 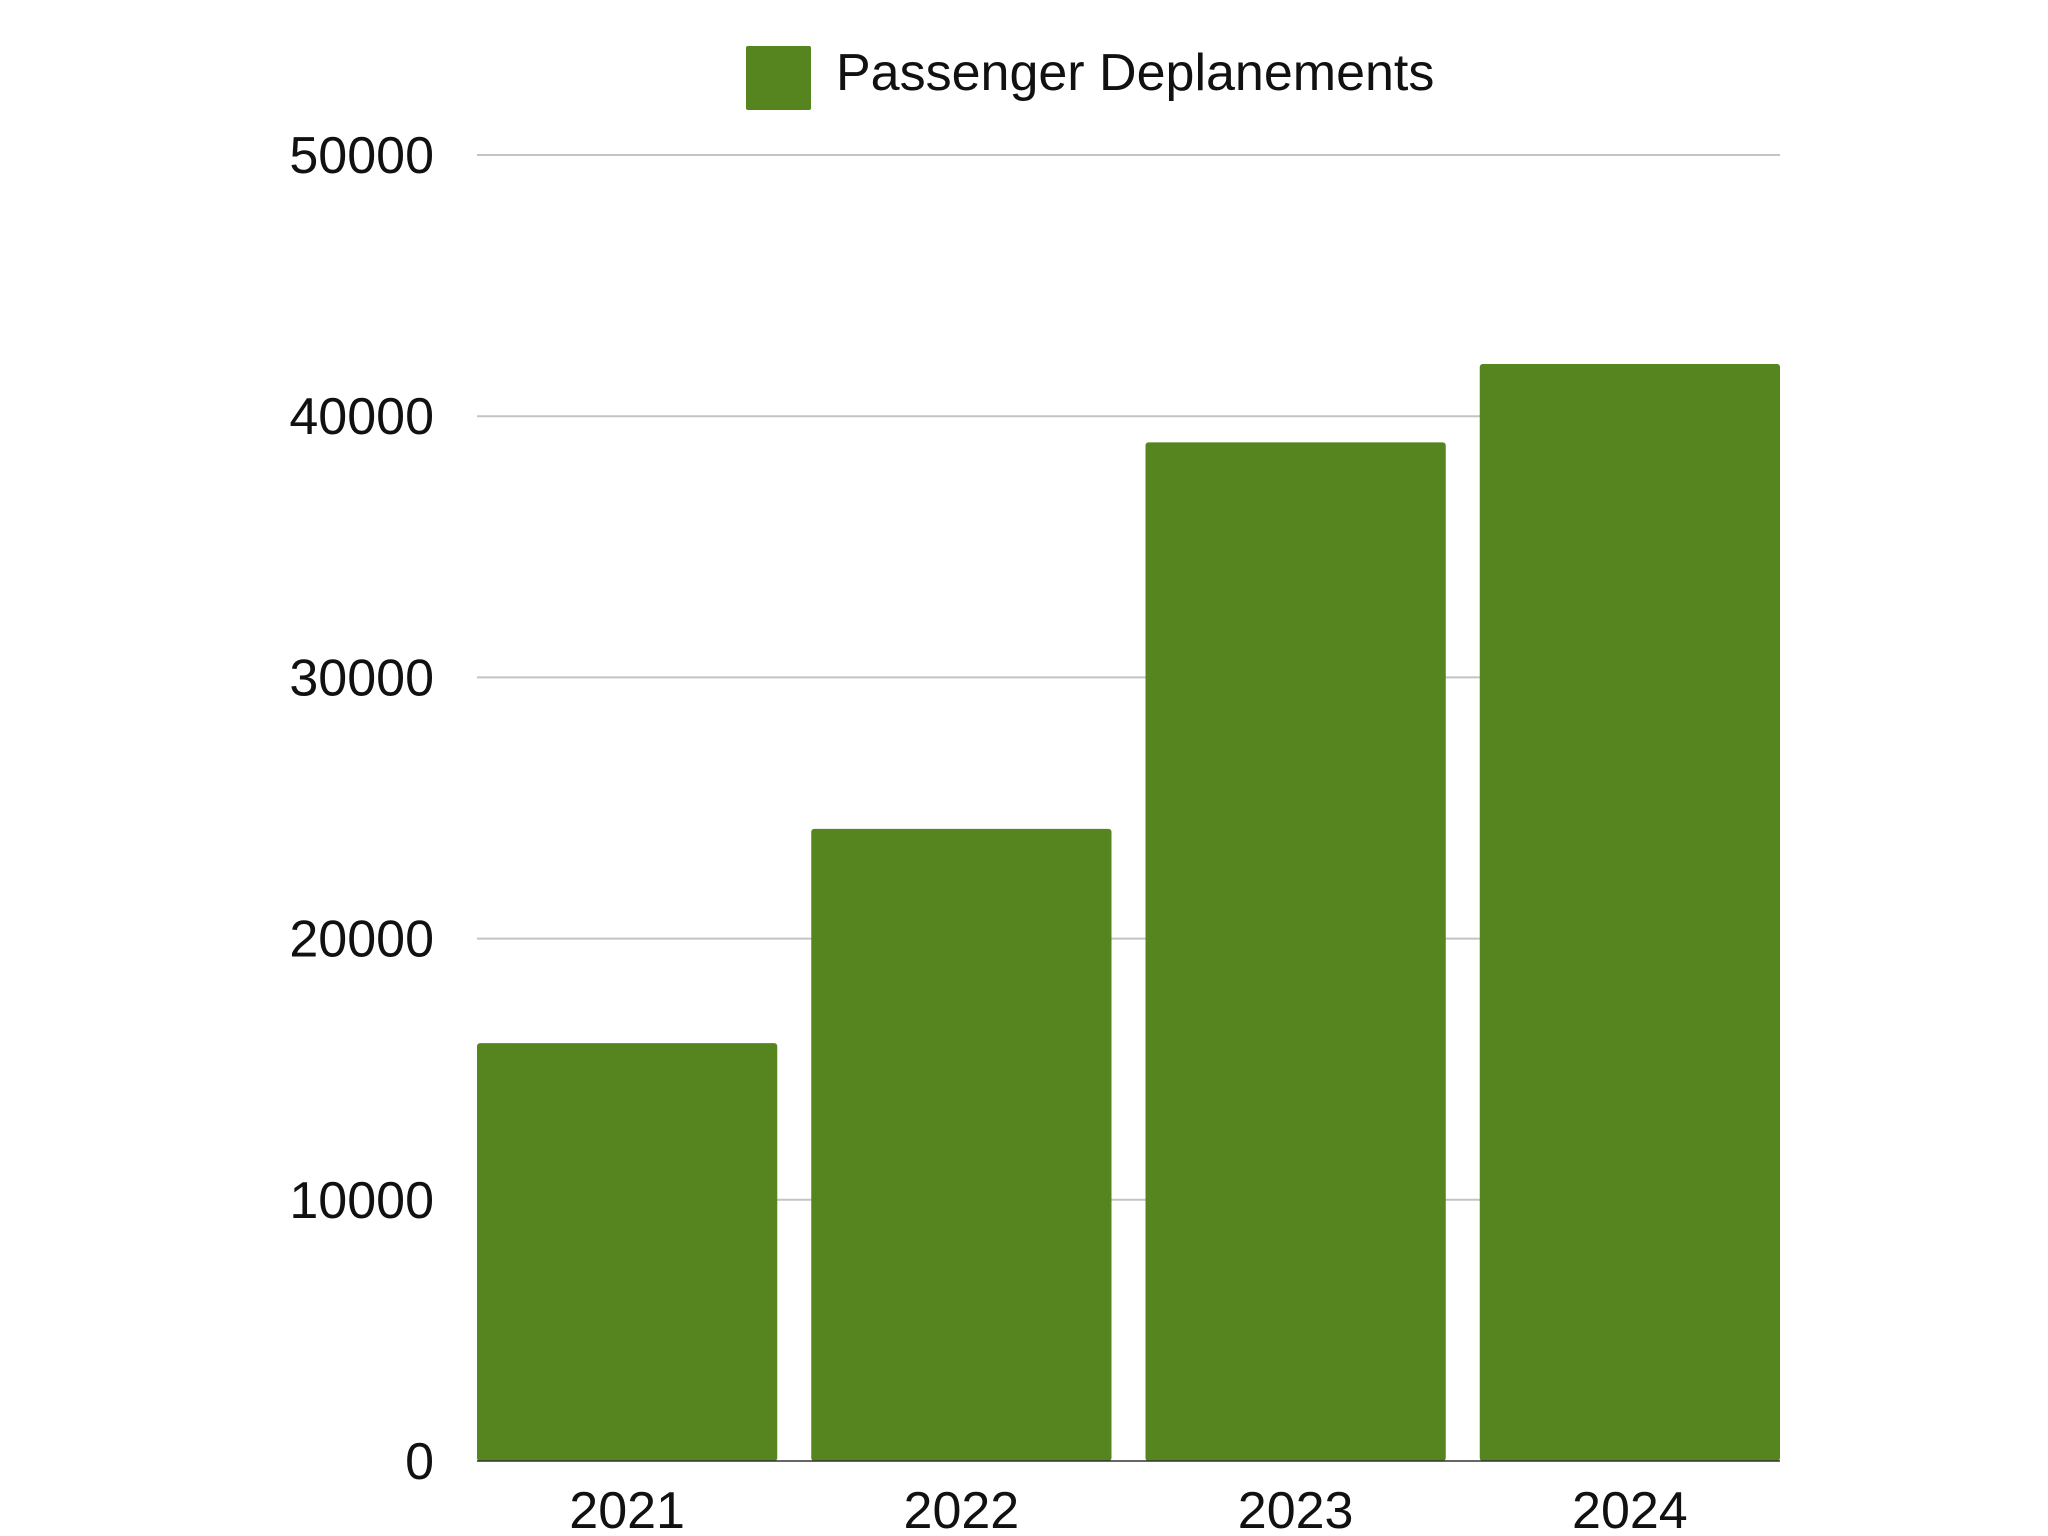 I want to click on y-tick-label: 50000, so click(x=361, y=156).